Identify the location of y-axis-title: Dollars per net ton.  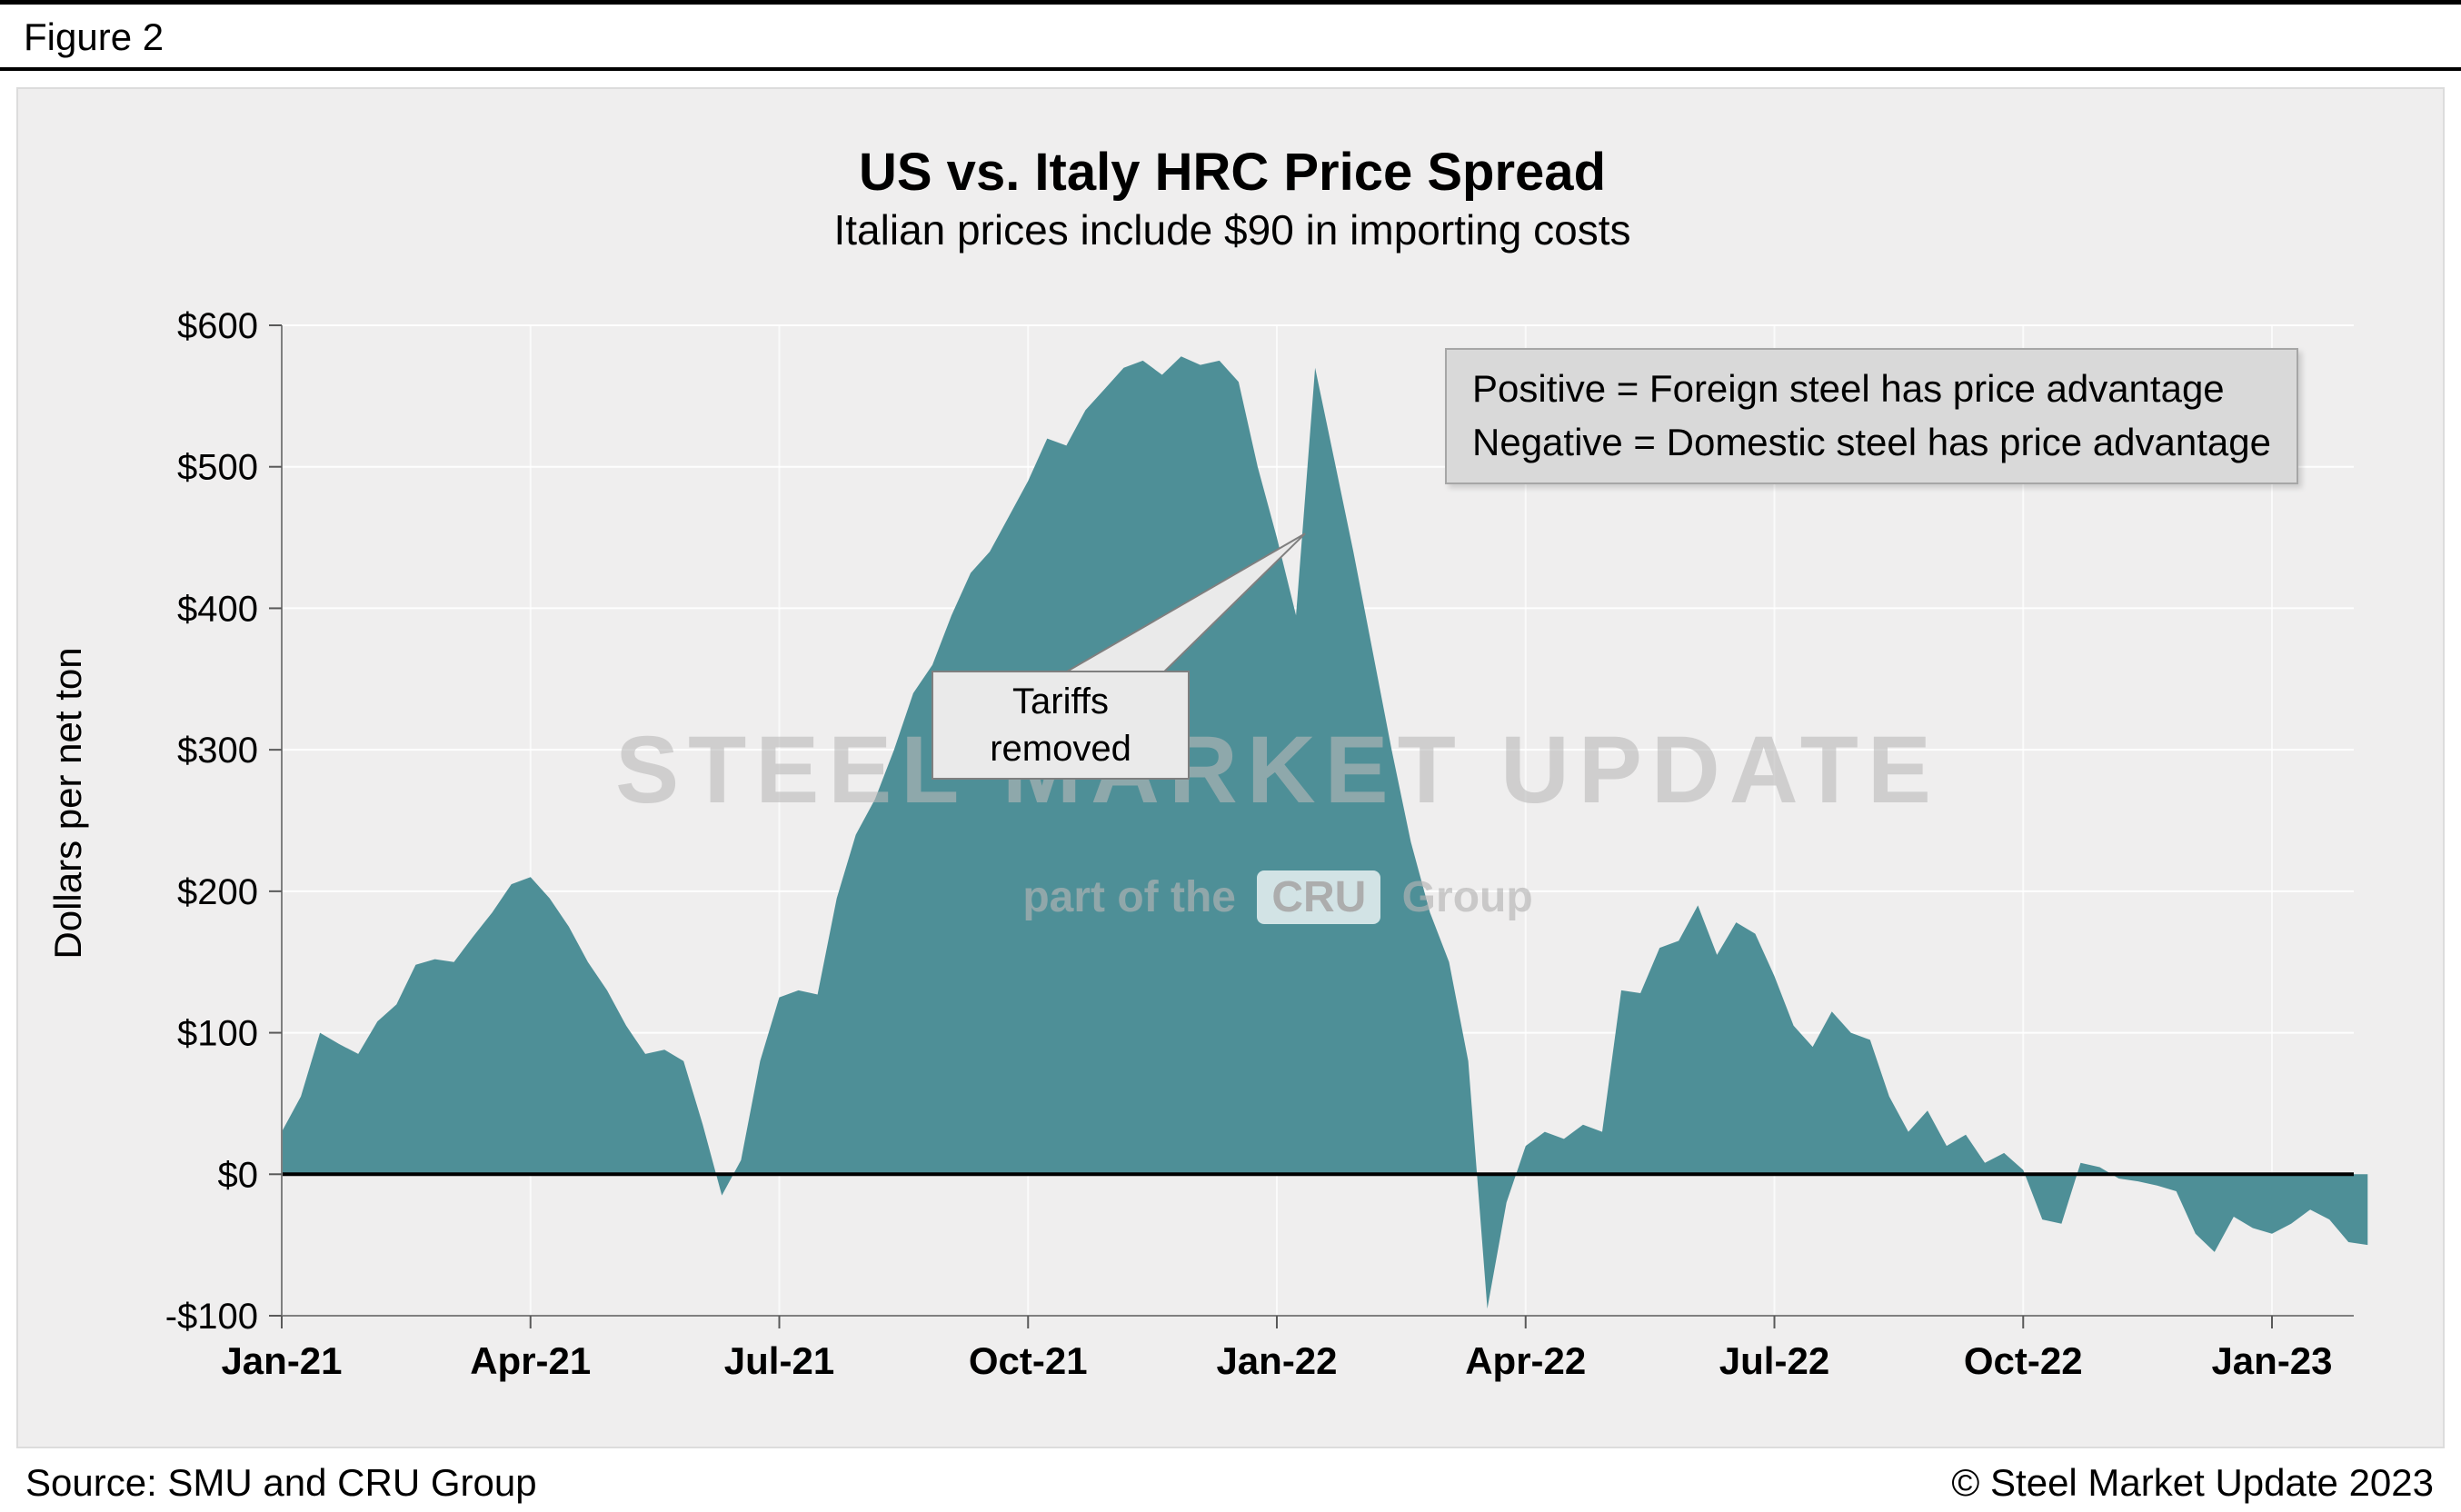
(67, 803).